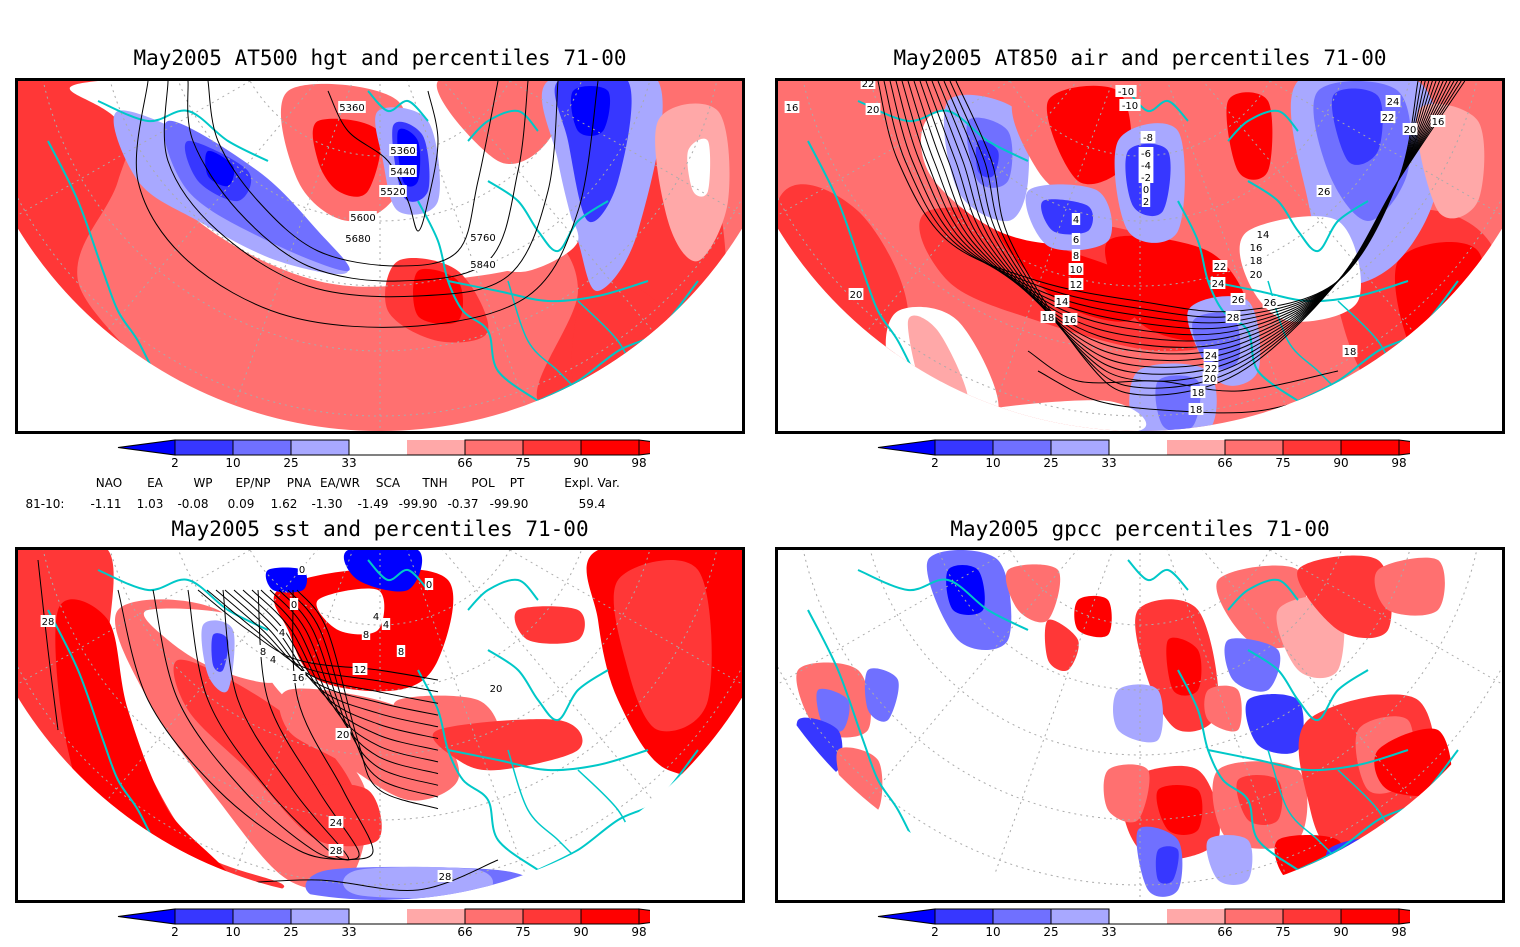 This screenshot has width=1520, height=947. I want to click on contour-label: 12, so click(360, 670).